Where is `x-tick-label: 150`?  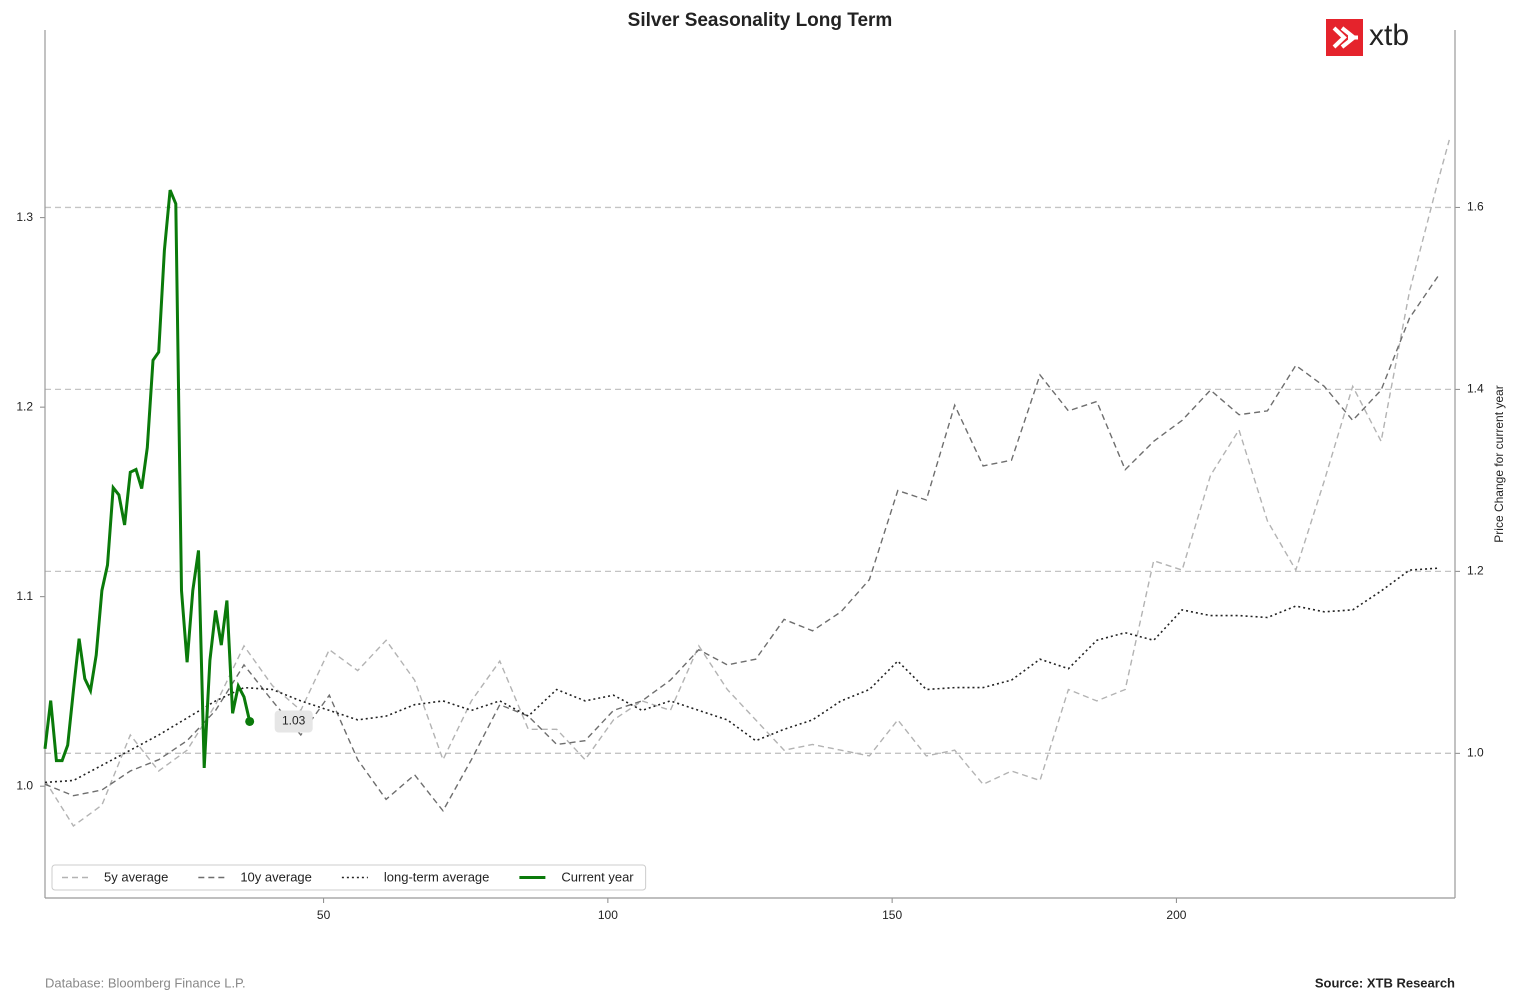
x-tick-label: 150 is located at coordinates (892, 915).